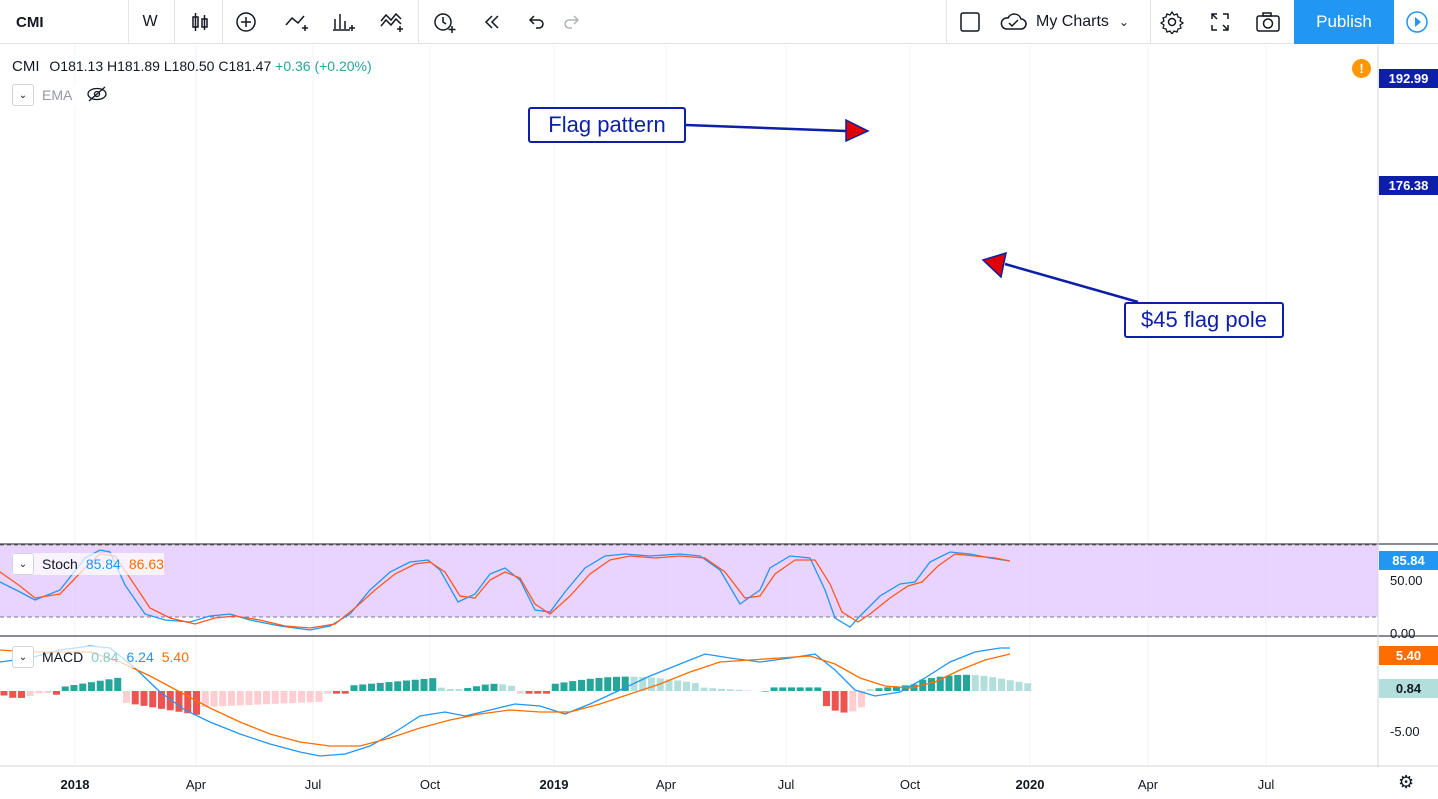 The image size is (1438, 799). What do you see at coordinates (857, 130) in the screenshot?
I see `flag-pattern-arrowhead` at bounding box center [857, 130].